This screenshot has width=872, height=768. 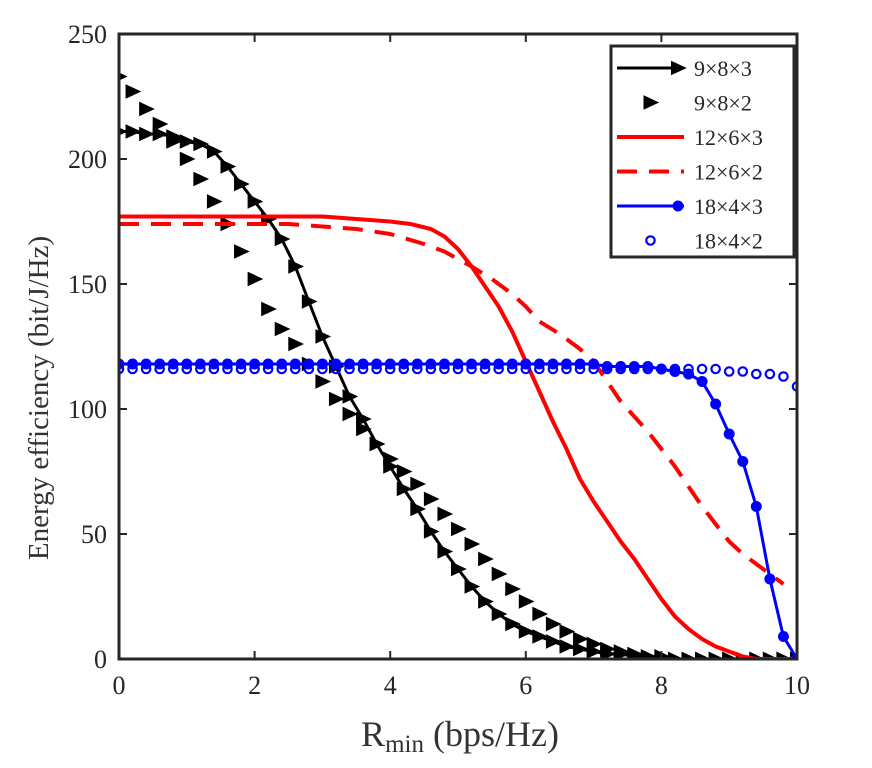 What do you see at coordinates (728, 206) in the screenshot?
I see `legend-label-4: 18×4×3` at bounding box center [728, 206].